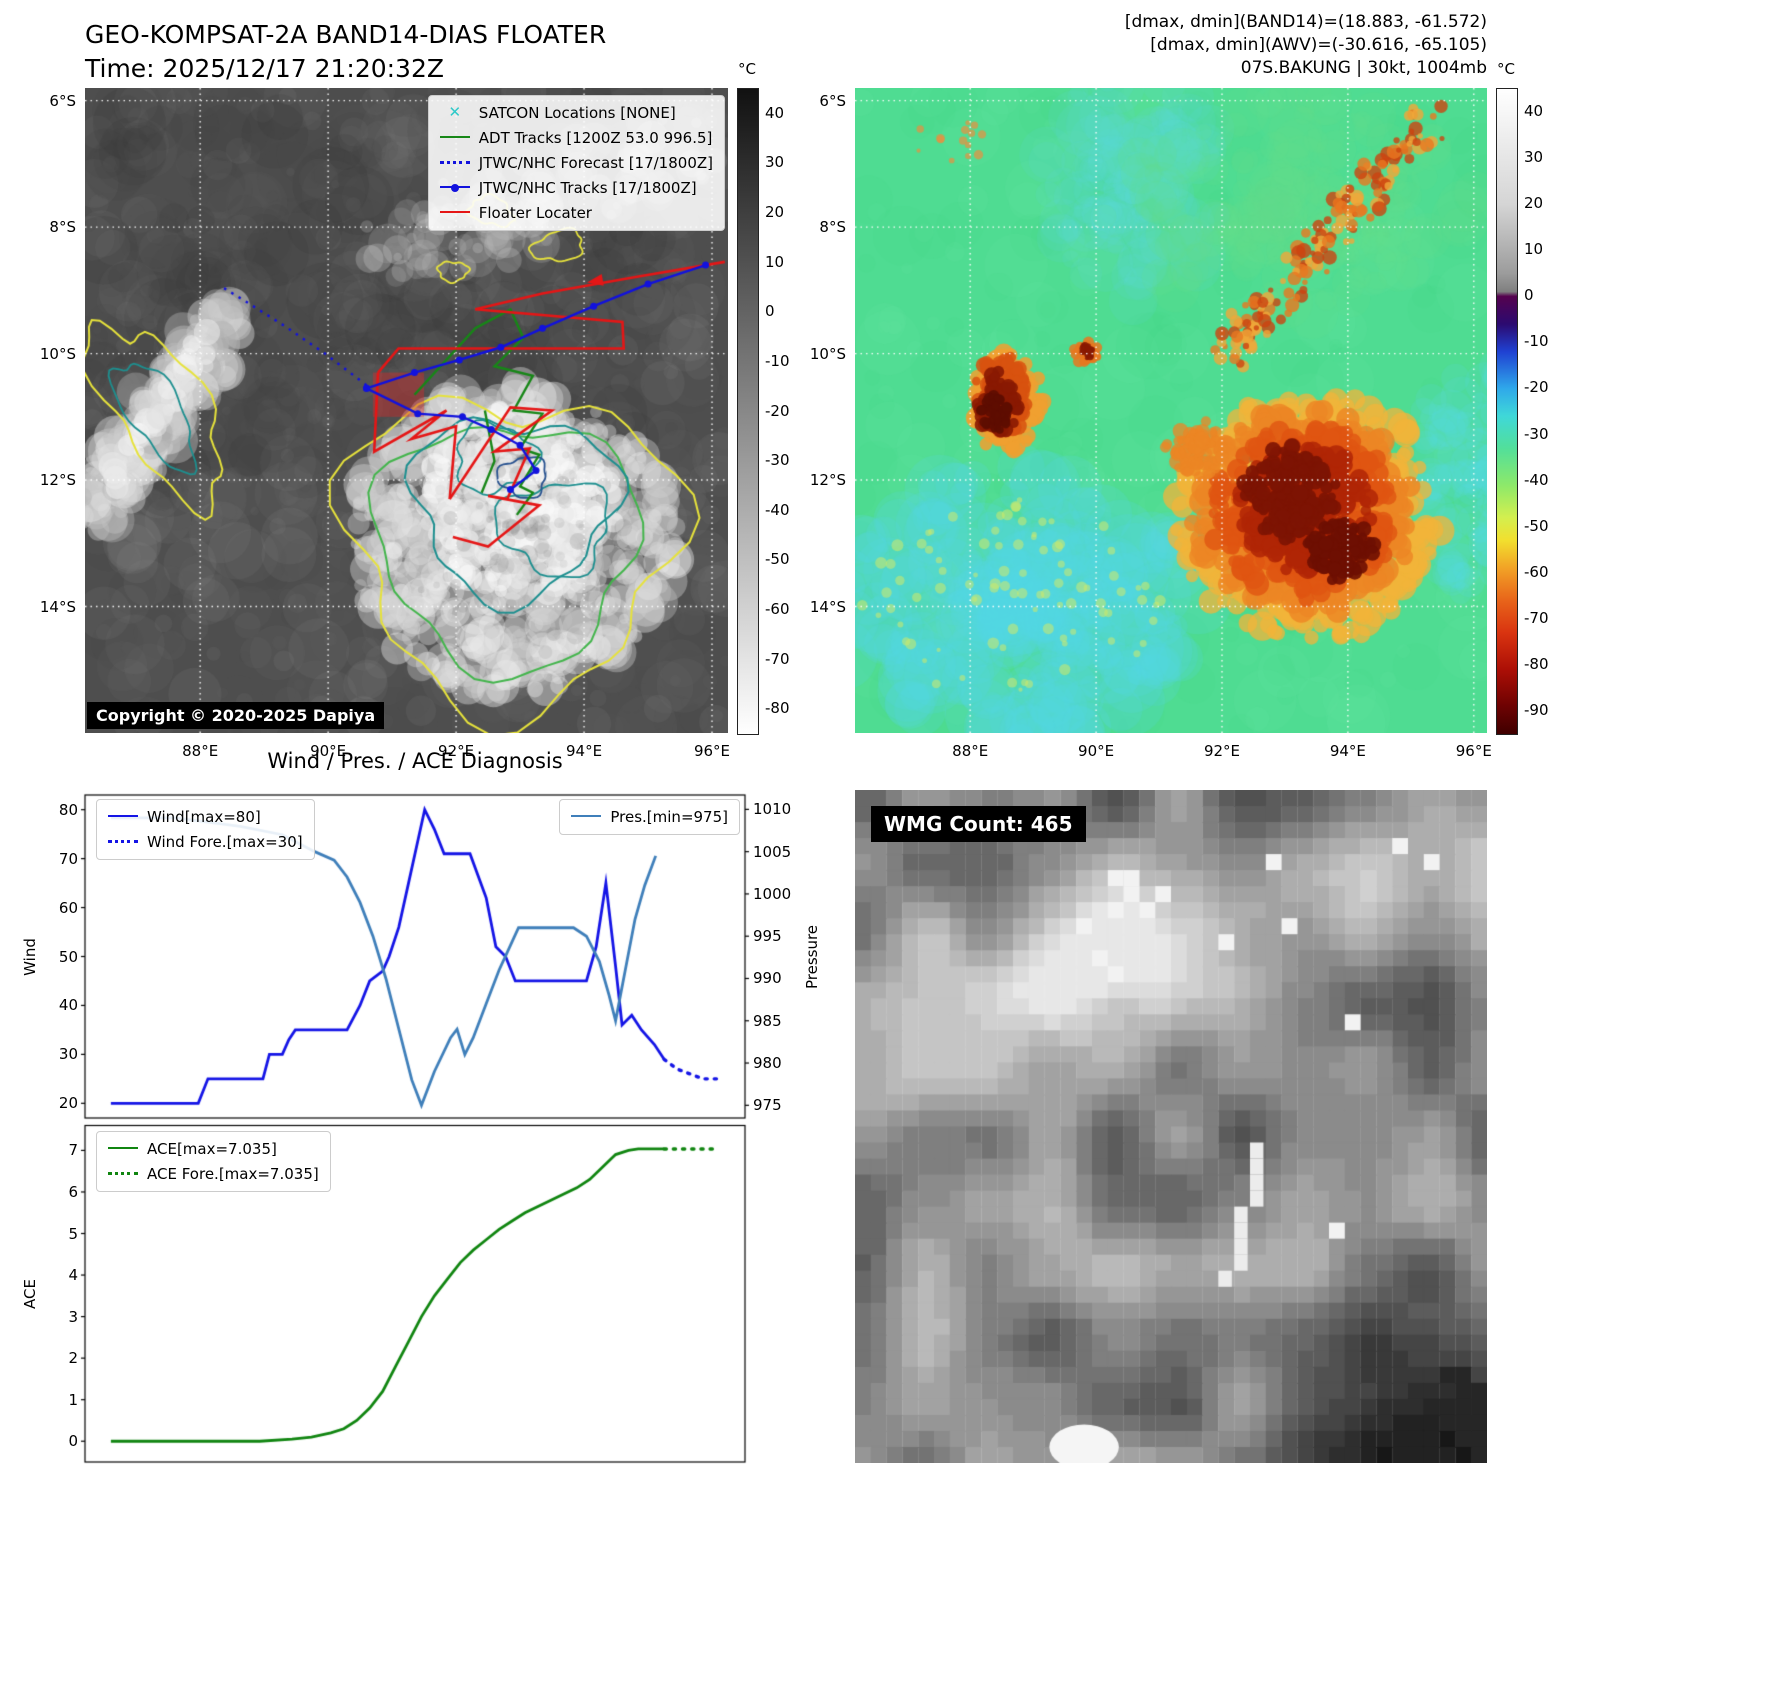 The width and height of the screenshot is (1788, 1690). Describe the element at coordinates (62, 227) in the screenshot. I see `band14-lat-tick-label: 8°S` at that location.